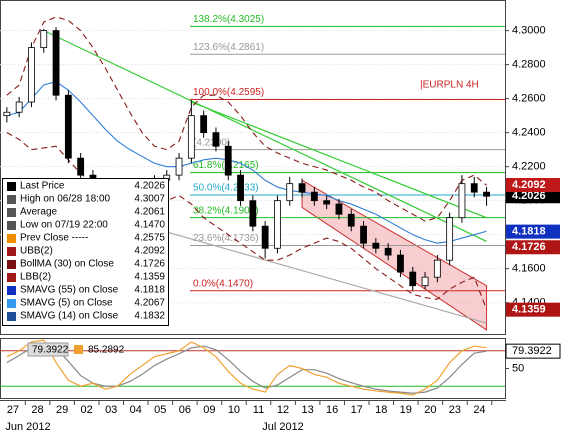  I want to click on legend-label: UBB(2), so click(36, 251).